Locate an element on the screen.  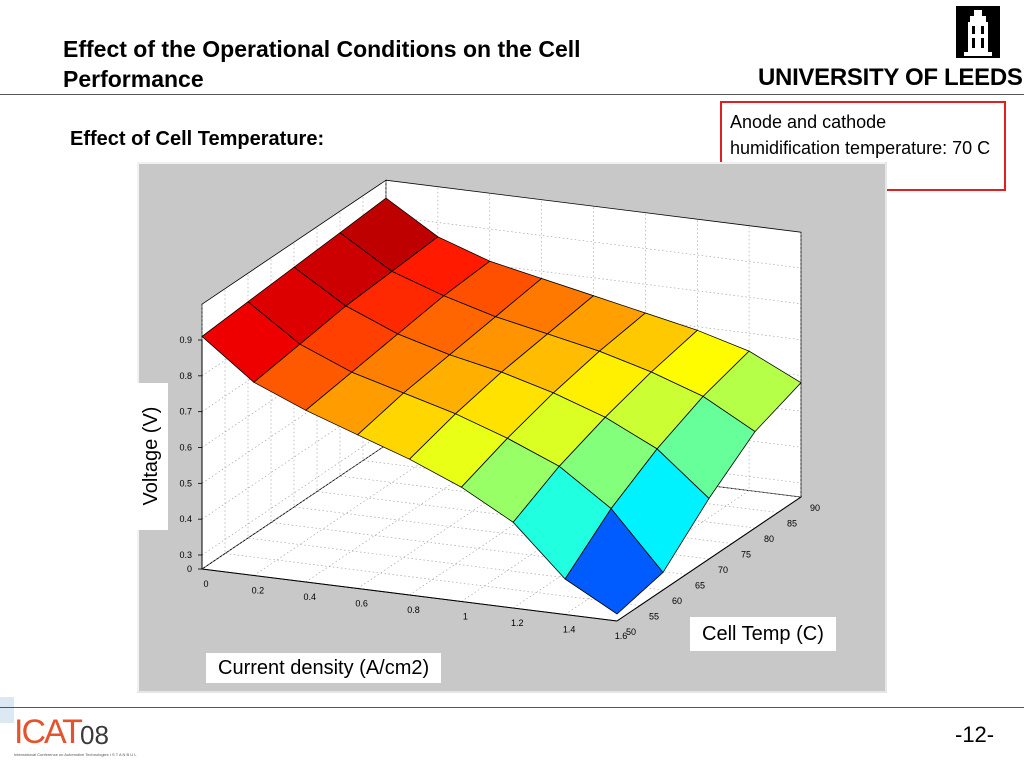
y-tick-label: 0 is located at coordinates (189, 569).